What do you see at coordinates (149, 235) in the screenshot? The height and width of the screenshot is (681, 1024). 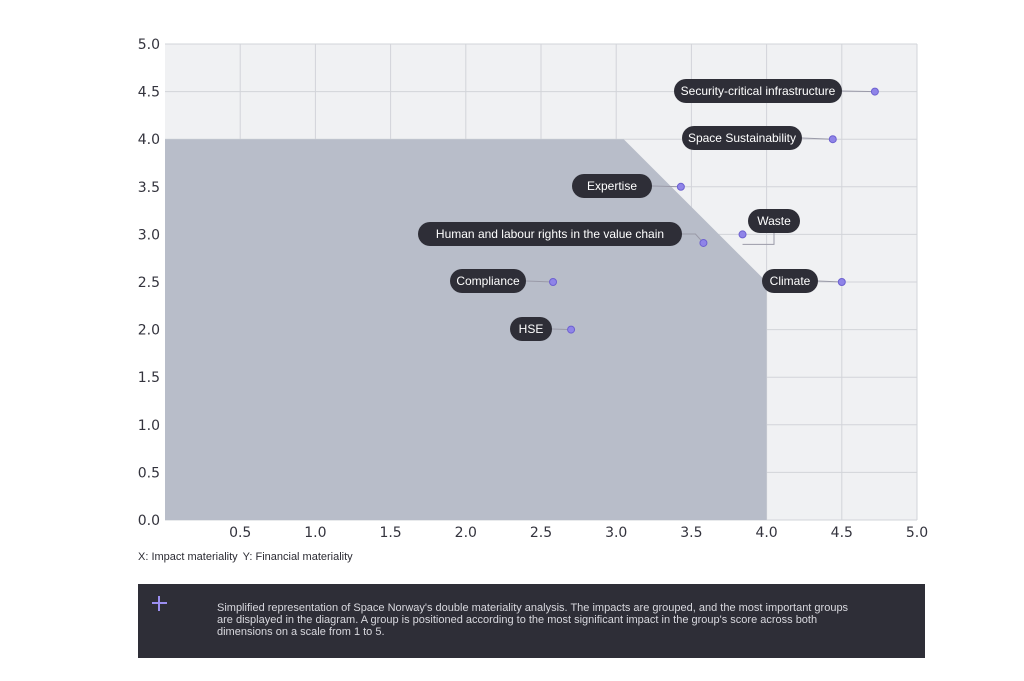 I see `y-tick-label: 3.0` at bounding box center [149, 235].